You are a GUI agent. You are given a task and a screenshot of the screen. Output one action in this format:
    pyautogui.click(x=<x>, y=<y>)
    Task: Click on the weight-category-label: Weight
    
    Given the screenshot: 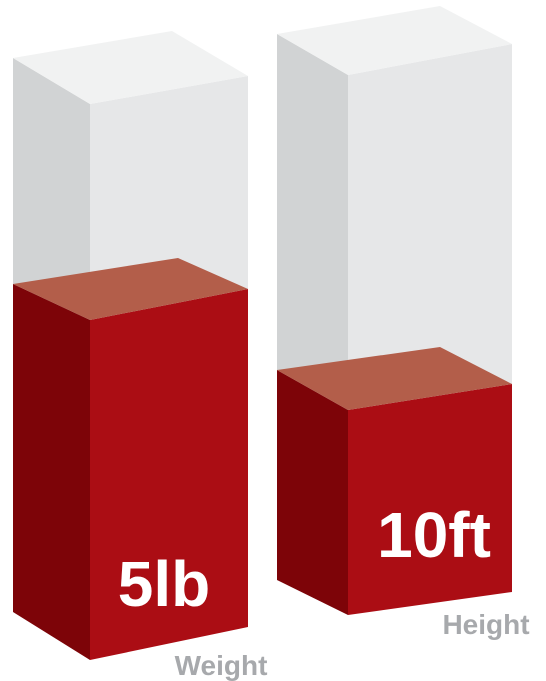 What is the action you would take?
    pyautogui.click(x=221, y=665)
    